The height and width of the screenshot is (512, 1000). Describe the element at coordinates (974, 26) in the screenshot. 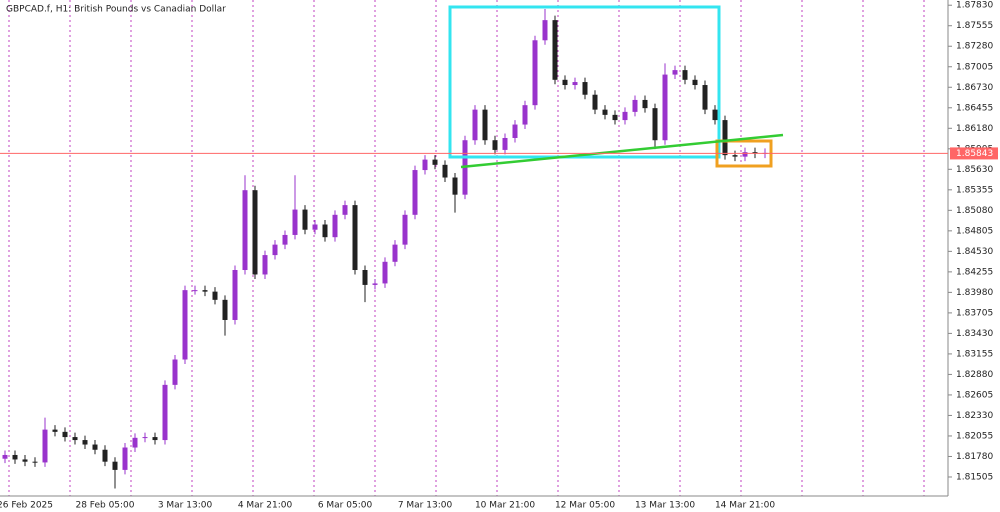

I see `y-tick-label: 1.87555` at that location.